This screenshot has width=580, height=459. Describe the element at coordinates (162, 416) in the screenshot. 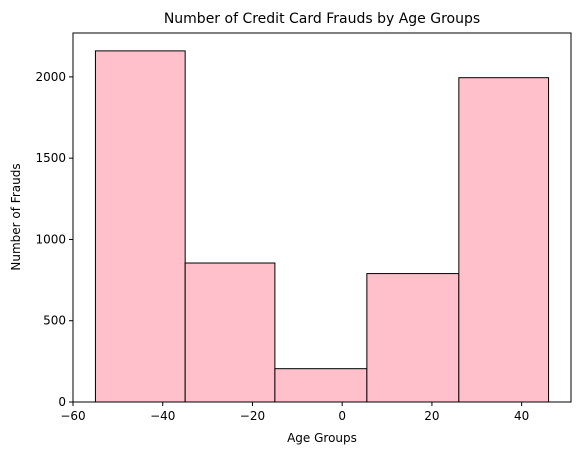

I see `x-tick-label-1: −40` at that location.